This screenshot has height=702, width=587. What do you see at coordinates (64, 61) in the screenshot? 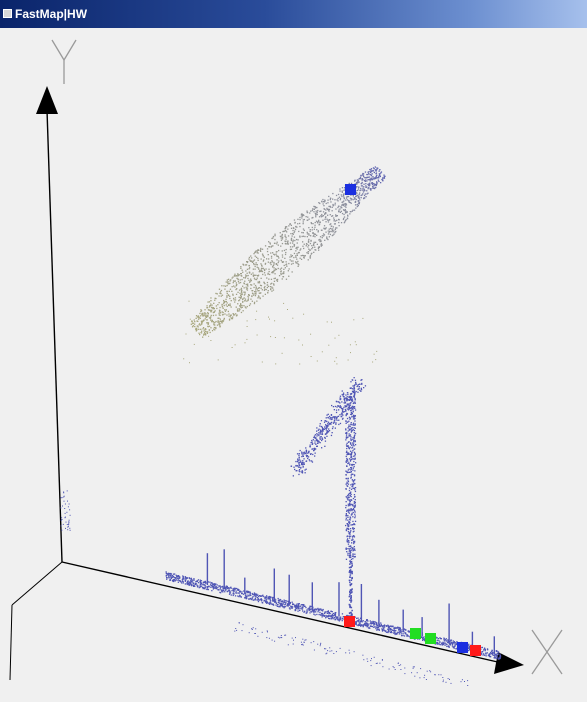
I see `y-axis-label-glyph` at bounding box center [64, 61].